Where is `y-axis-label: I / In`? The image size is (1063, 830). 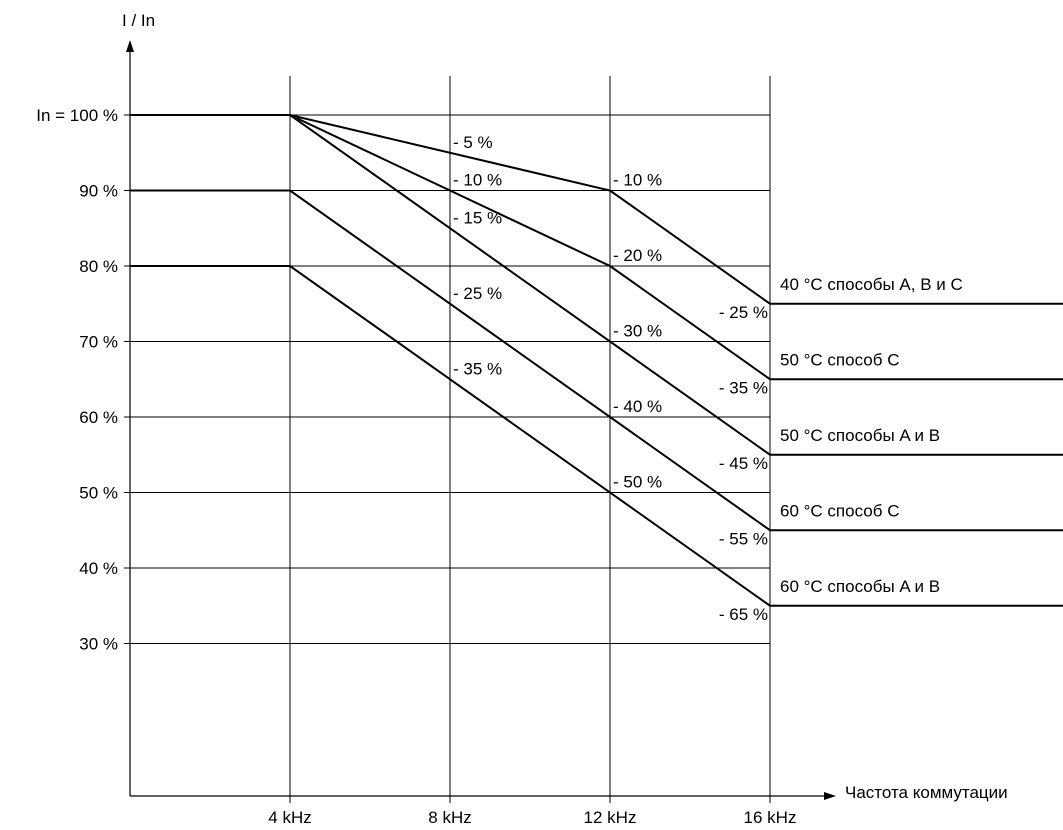 y-axis-label: I / In is located at coordinates (138, 20).